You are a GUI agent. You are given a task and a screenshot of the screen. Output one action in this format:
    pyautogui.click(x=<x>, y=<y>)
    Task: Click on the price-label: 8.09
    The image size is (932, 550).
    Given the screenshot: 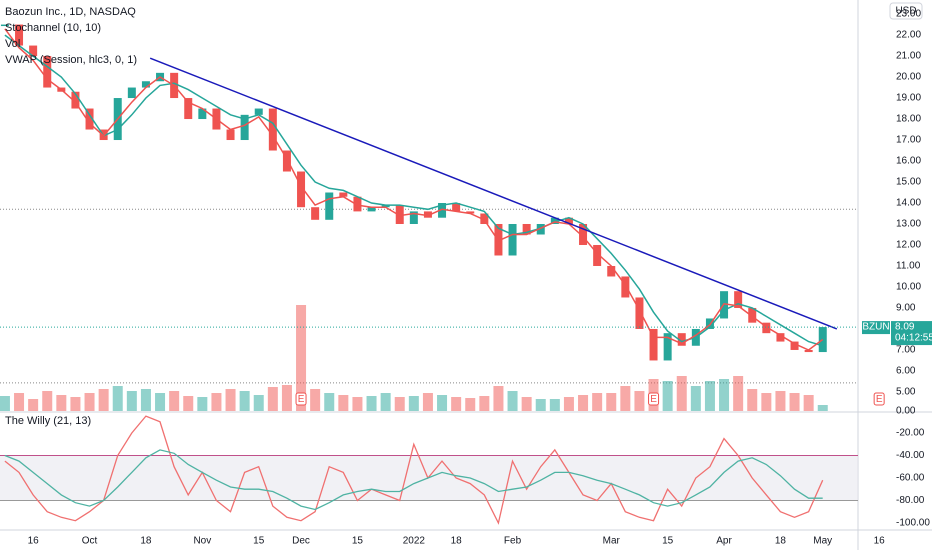 What is the action you would take?
    pyautogui.click(x=905, y=327)
    